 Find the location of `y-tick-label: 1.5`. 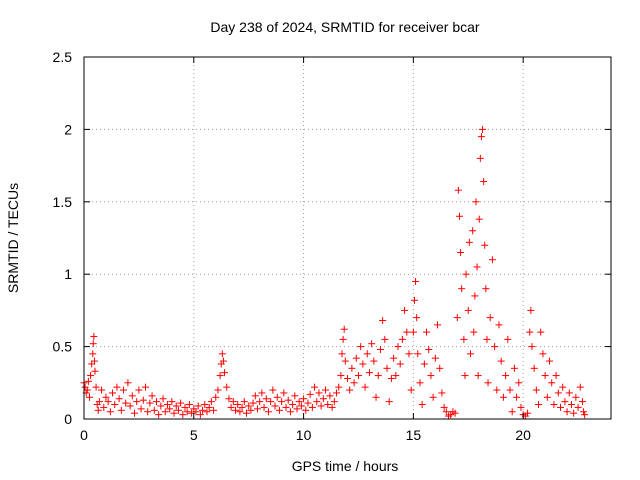

y-tick-label: 1.5 is located at coordinates (63, 202).